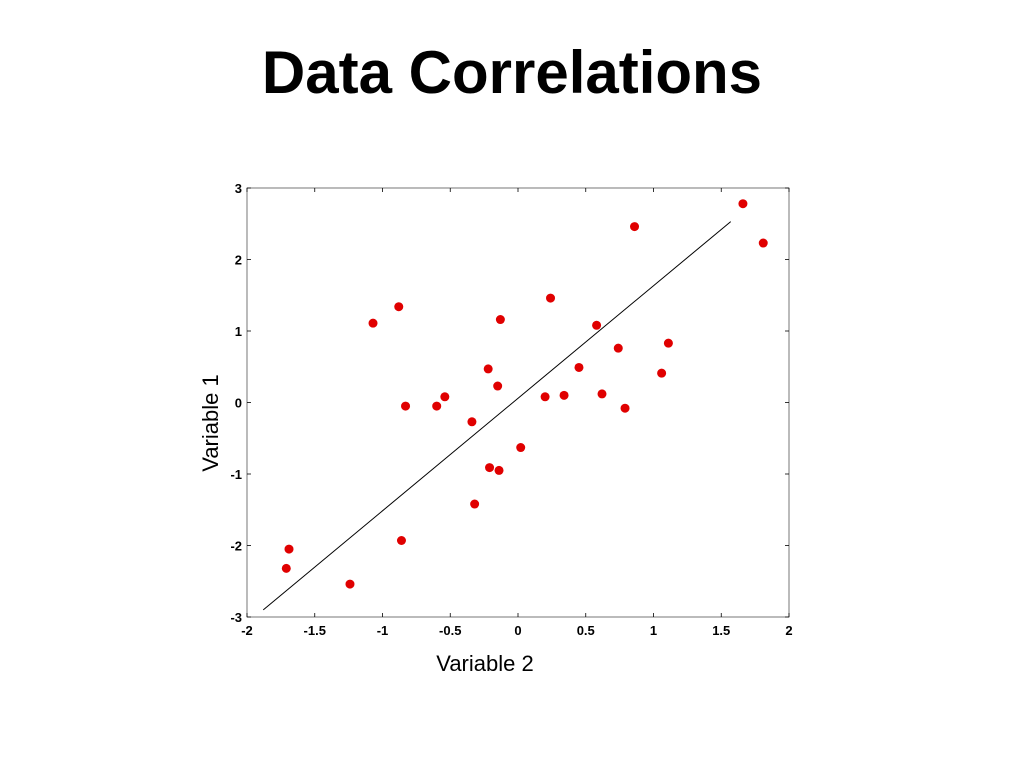 The image size is (1024, 768). Describe the element at coordinates (653, 630) in the screenshot. I see `x-tick-label: 1` at that location.